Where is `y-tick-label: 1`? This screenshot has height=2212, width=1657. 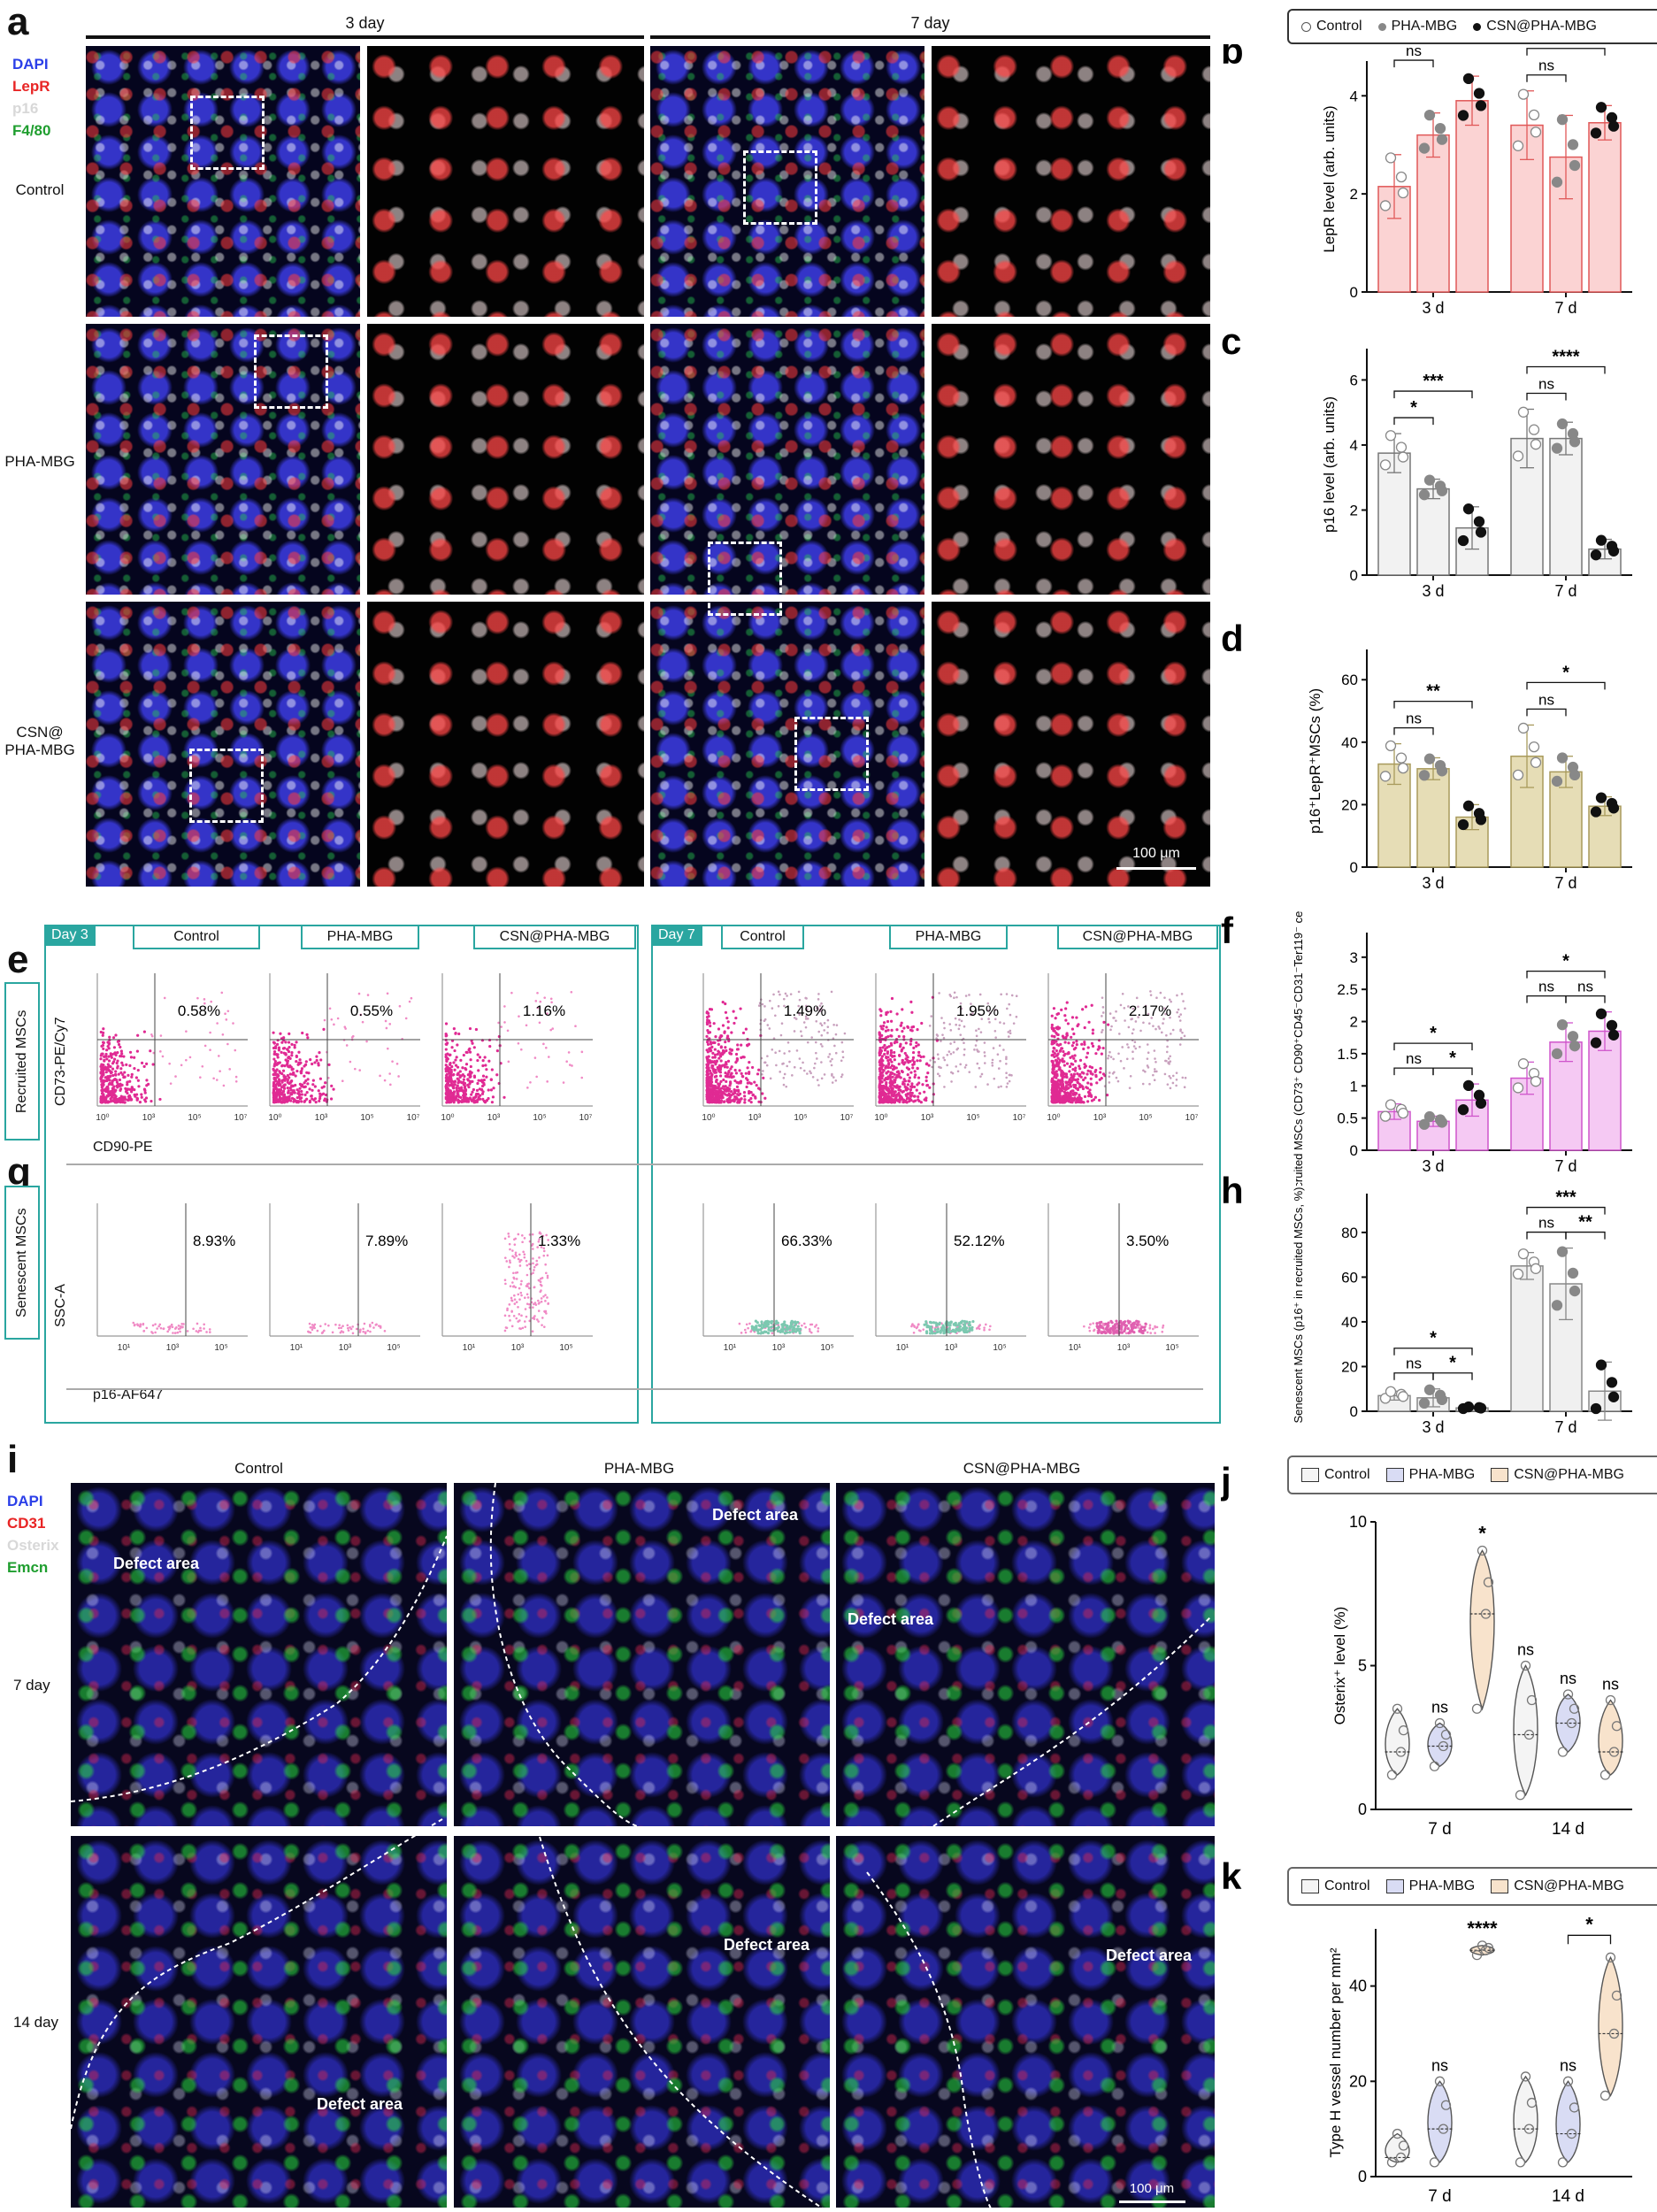
y-tick-label: 1 is located at coordinates (1354, 1086).